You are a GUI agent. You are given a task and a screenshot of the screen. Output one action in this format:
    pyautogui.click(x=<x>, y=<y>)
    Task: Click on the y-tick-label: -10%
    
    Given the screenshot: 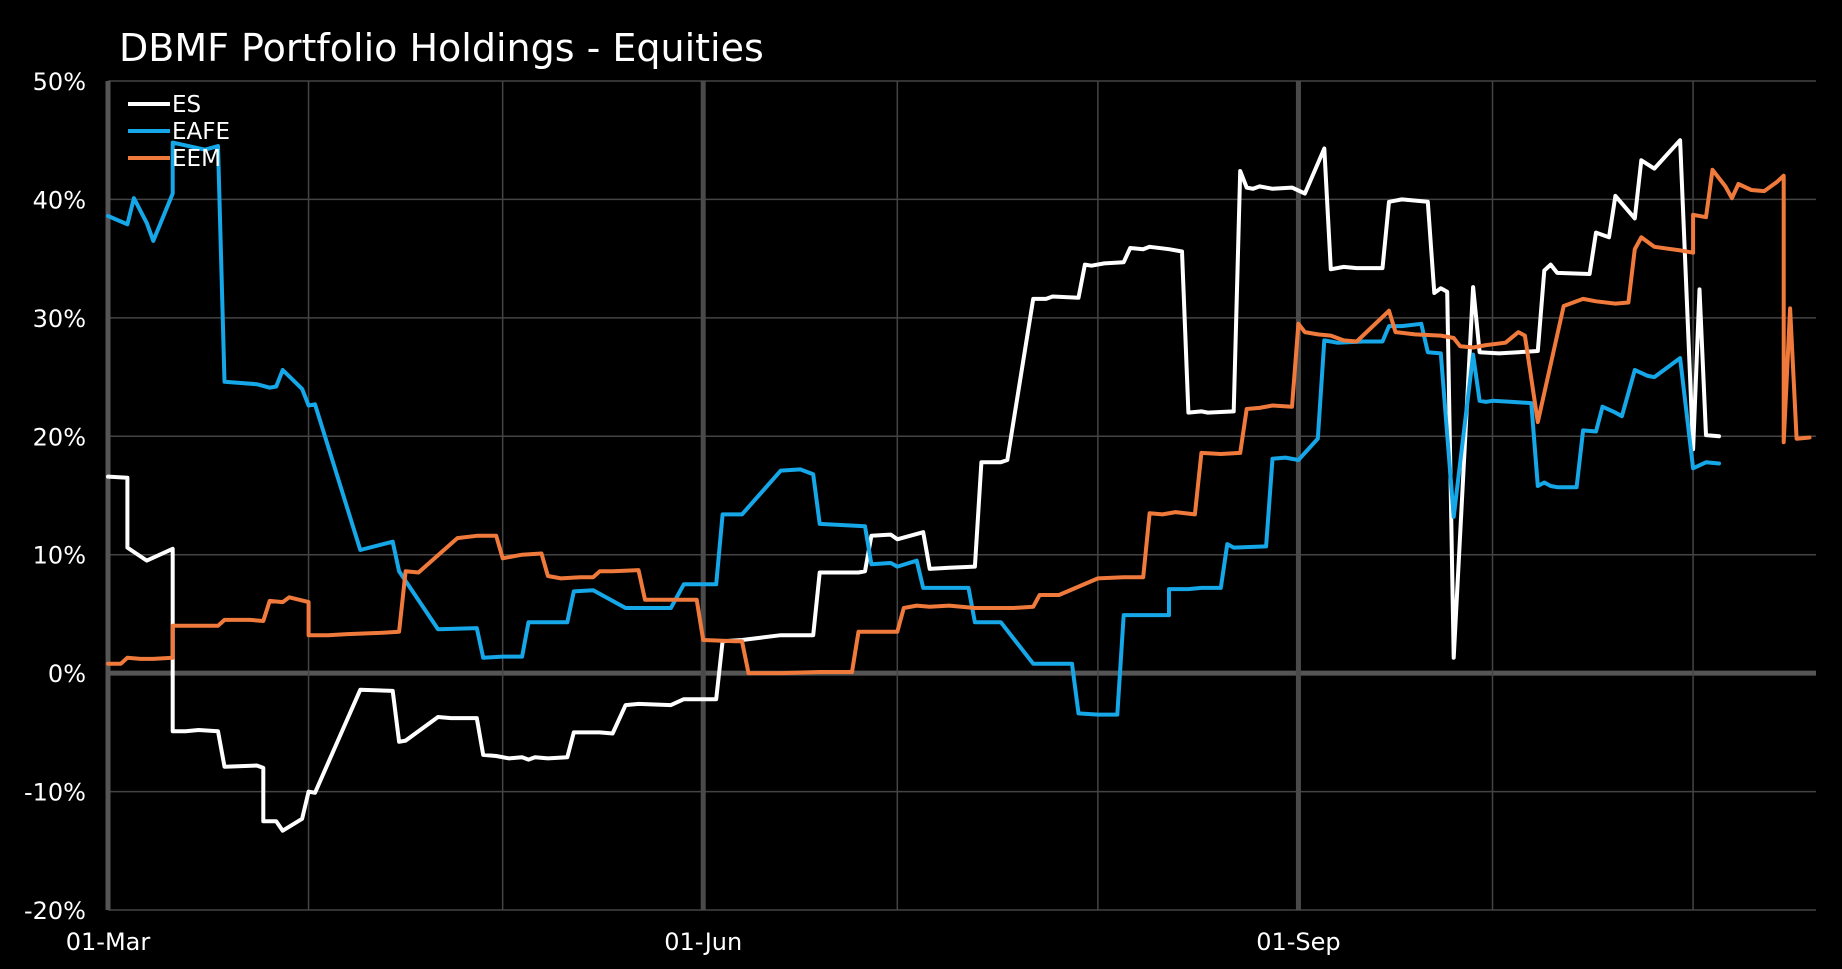 What is the action you would take?
    pyautogui.click(x=55, y=793)
    